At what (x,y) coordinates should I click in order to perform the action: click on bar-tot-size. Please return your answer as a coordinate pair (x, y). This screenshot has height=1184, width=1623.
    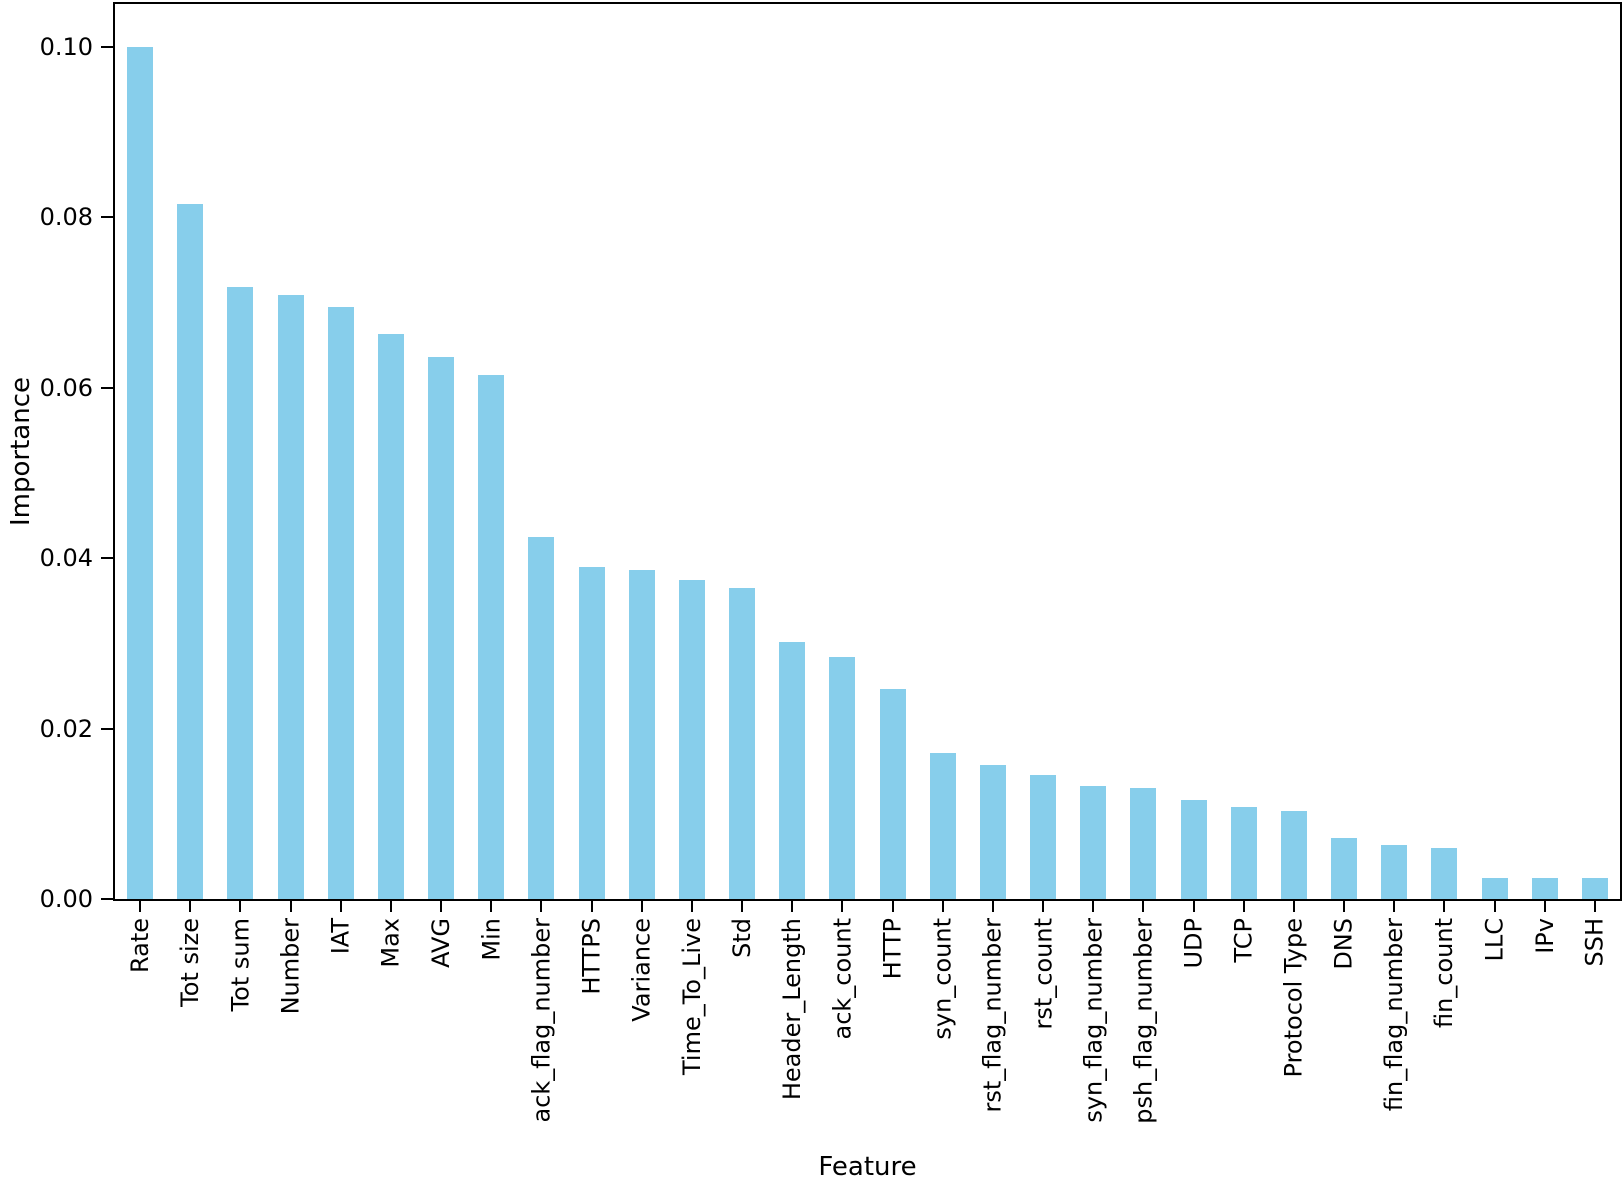
    Looking at the image, I should click on (190, 551).